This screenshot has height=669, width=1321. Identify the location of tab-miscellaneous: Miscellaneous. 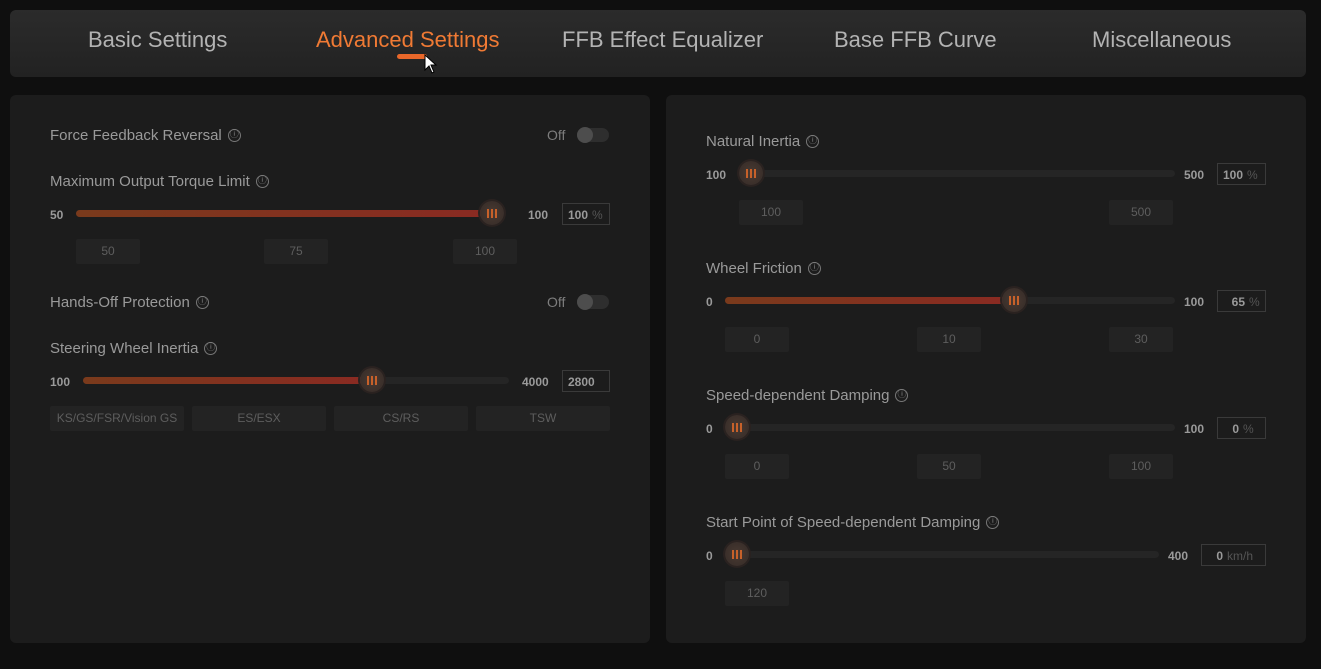
(1162, 39).